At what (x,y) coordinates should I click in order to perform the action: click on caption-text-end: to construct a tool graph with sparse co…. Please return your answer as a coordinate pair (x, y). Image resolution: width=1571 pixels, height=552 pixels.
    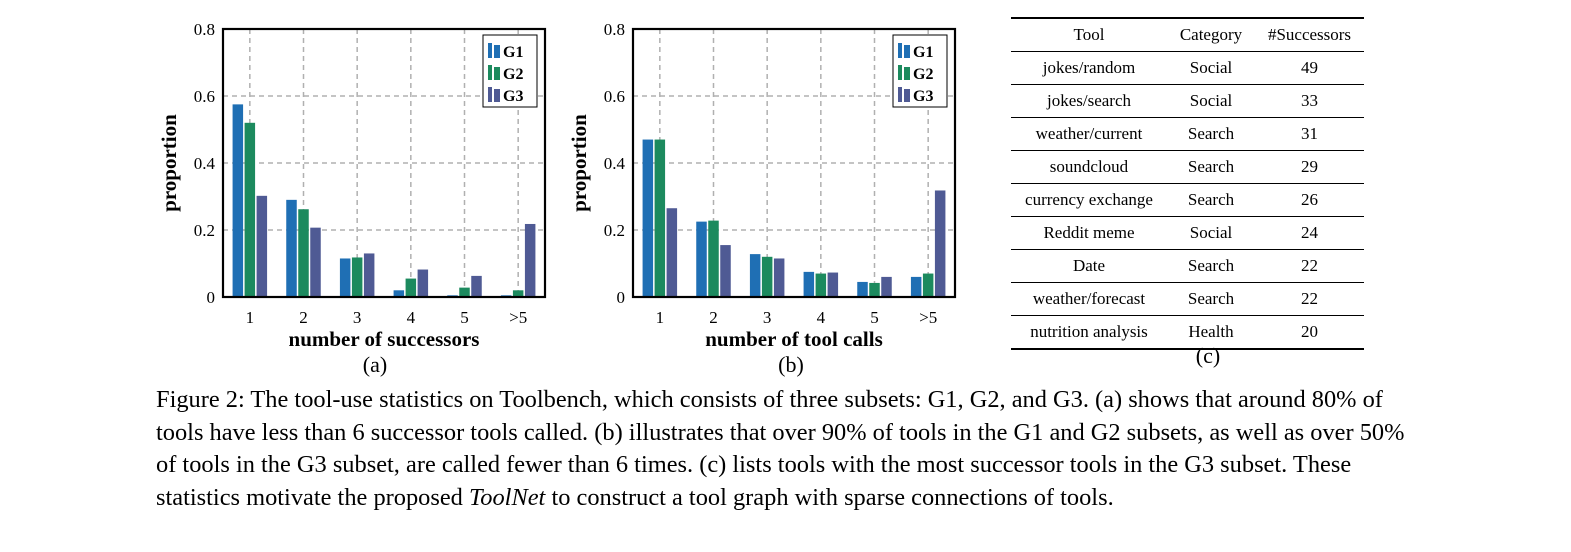
    Looking at the image, I should click on (829, 497).